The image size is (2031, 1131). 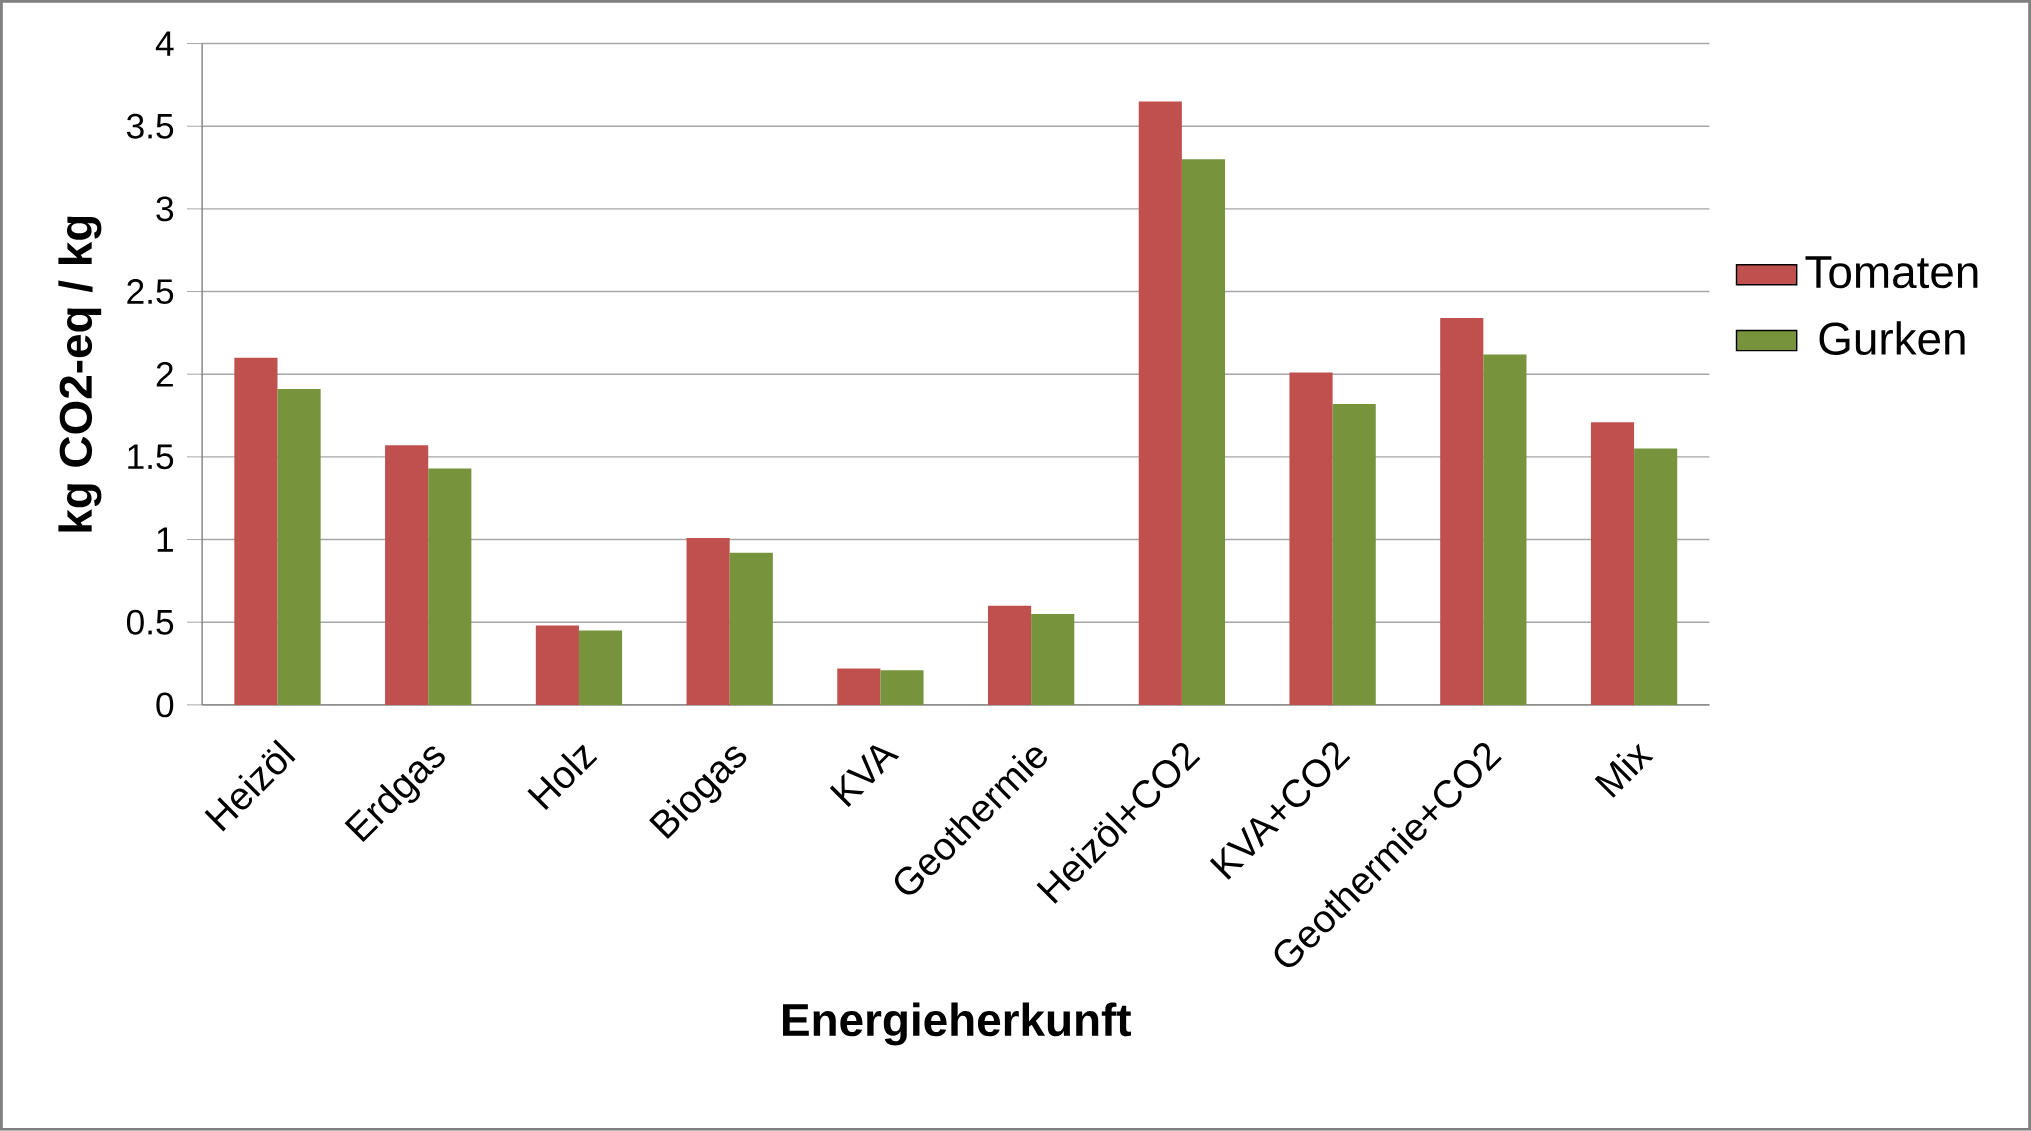 What do you see at coordinates (165, 209) in the screenshot?
I see `y-tick-label: 3` at bounding box center [165, 209].